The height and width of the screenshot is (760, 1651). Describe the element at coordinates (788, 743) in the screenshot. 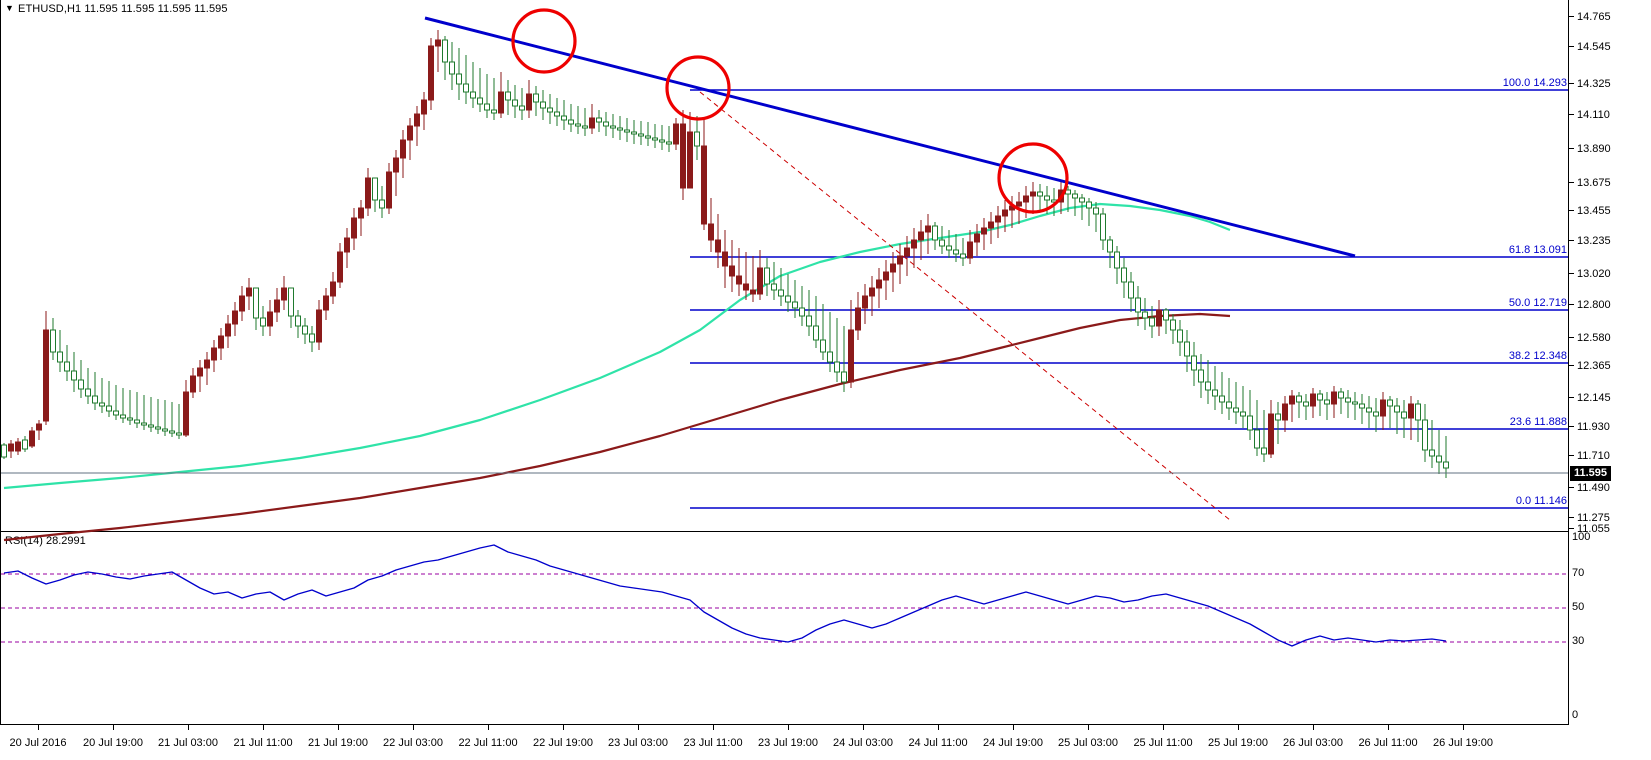

I see `time-tick-label: 23 Jul 19:00` at that location.